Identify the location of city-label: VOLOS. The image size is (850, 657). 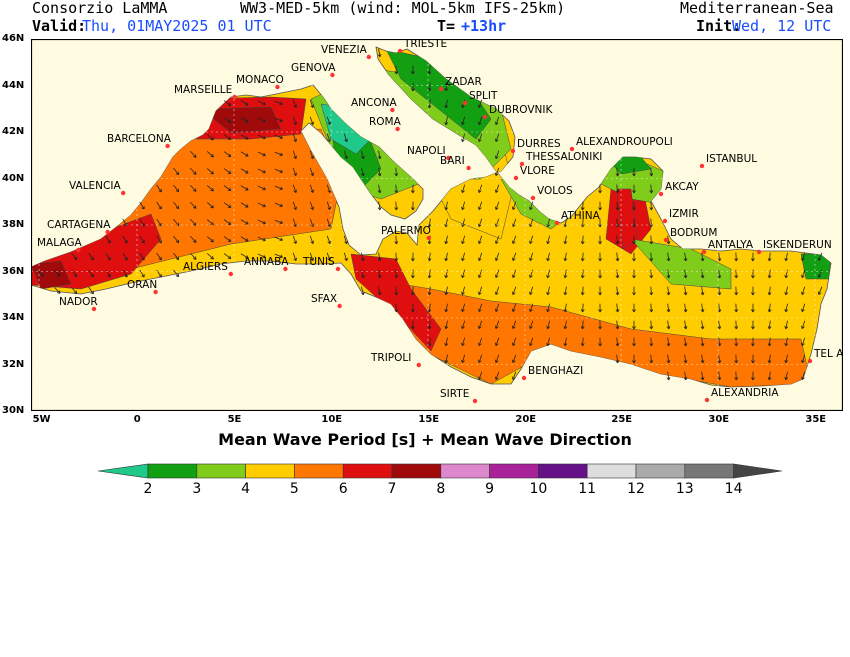
(555, 191).